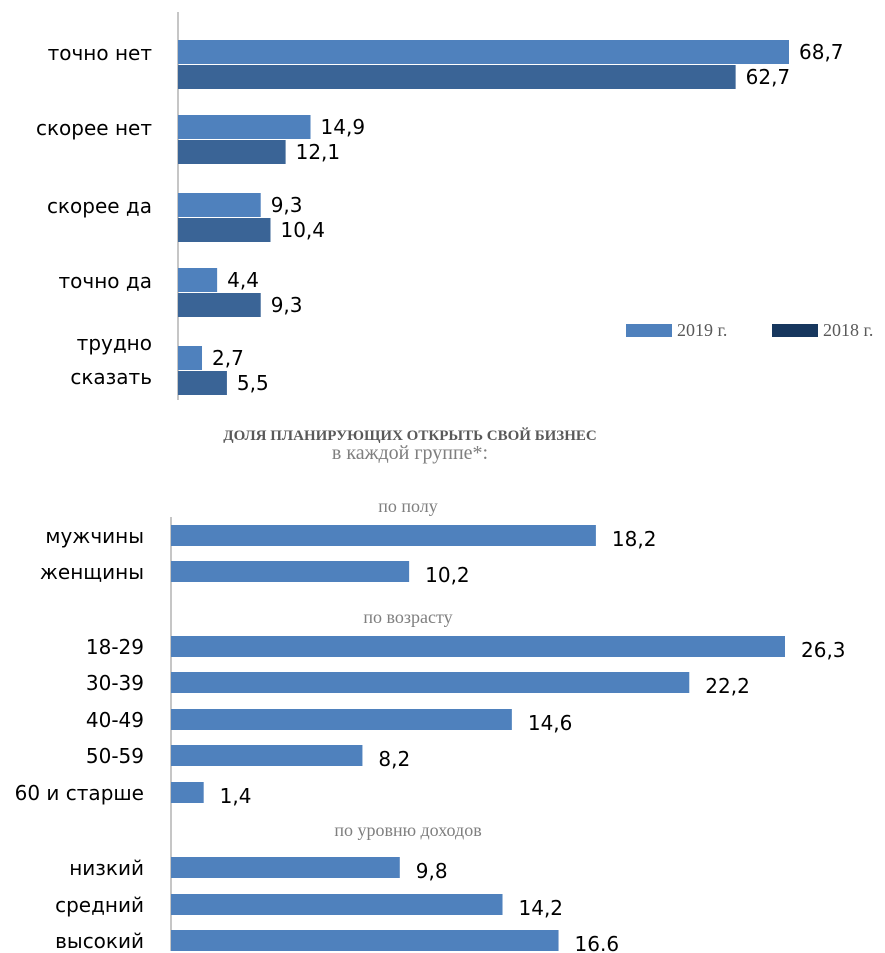  Describe the element at coordinates (821, 52) in the screenshot. I see `data-label: 68,7` at that location.